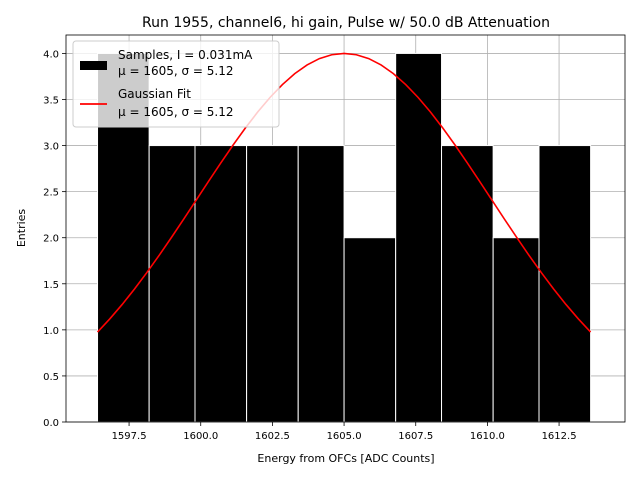 Image resolution: width=640 pixels, height=480 pixels. Describe the element at coordinates (51, 101) in the screenshot. I see `y-tick-label: 3.5` at that location.